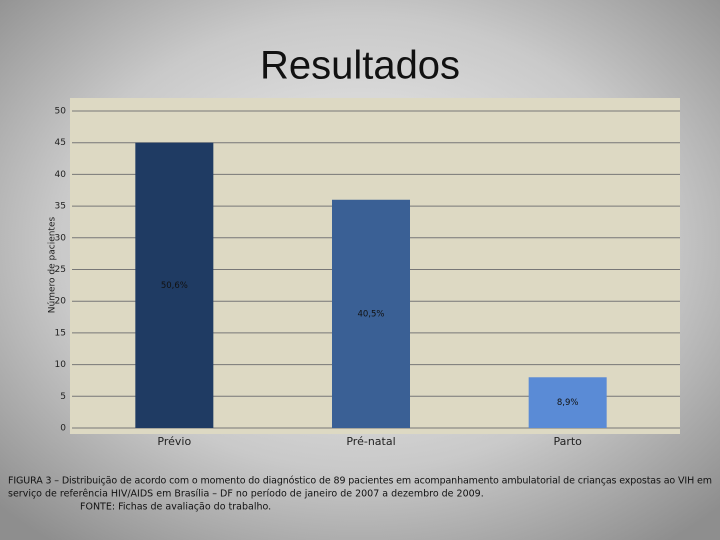 The width and height of the screenshot is (720, 540). Describe the element at coordinates (60, 333) in the screenshot. I see `y-tick-label: 15` at that location.